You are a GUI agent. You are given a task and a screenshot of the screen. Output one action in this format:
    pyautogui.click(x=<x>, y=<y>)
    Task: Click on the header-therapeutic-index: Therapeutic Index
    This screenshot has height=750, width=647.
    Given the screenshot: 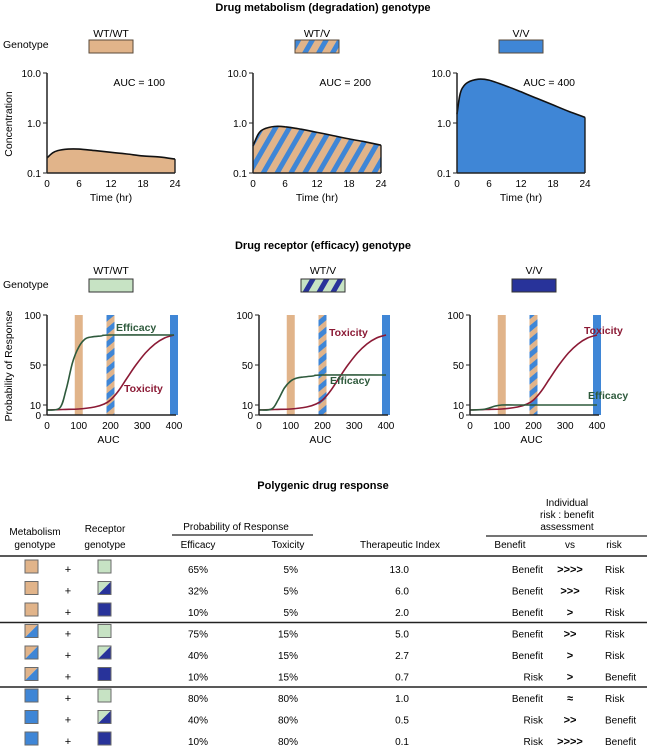 What is the action you would take?
    pyautogui.click(x=400, y=545)
    